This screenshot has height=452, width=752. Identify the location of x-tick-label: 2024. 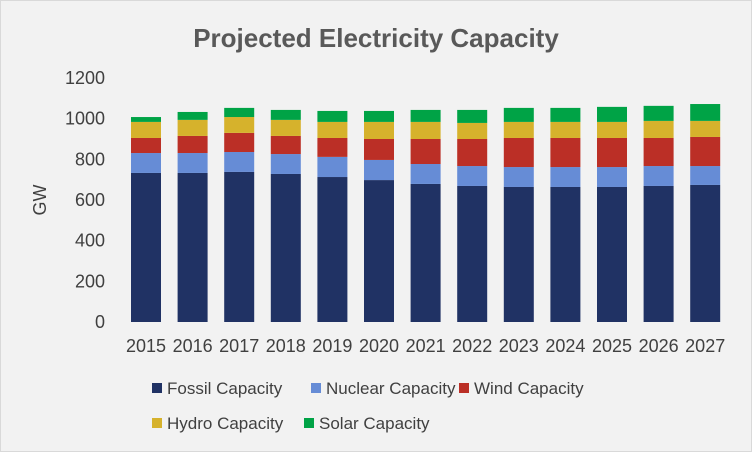
(565, 346).